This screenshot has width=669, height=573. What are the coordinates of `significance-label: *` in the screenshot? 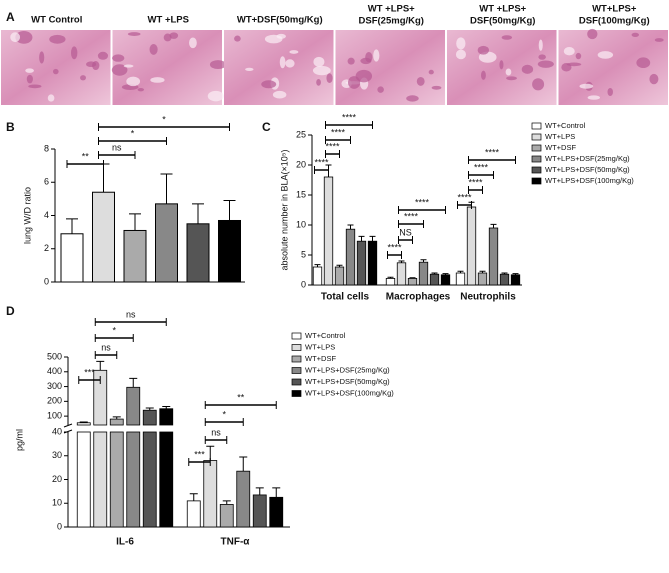 It's located at (114, 330).